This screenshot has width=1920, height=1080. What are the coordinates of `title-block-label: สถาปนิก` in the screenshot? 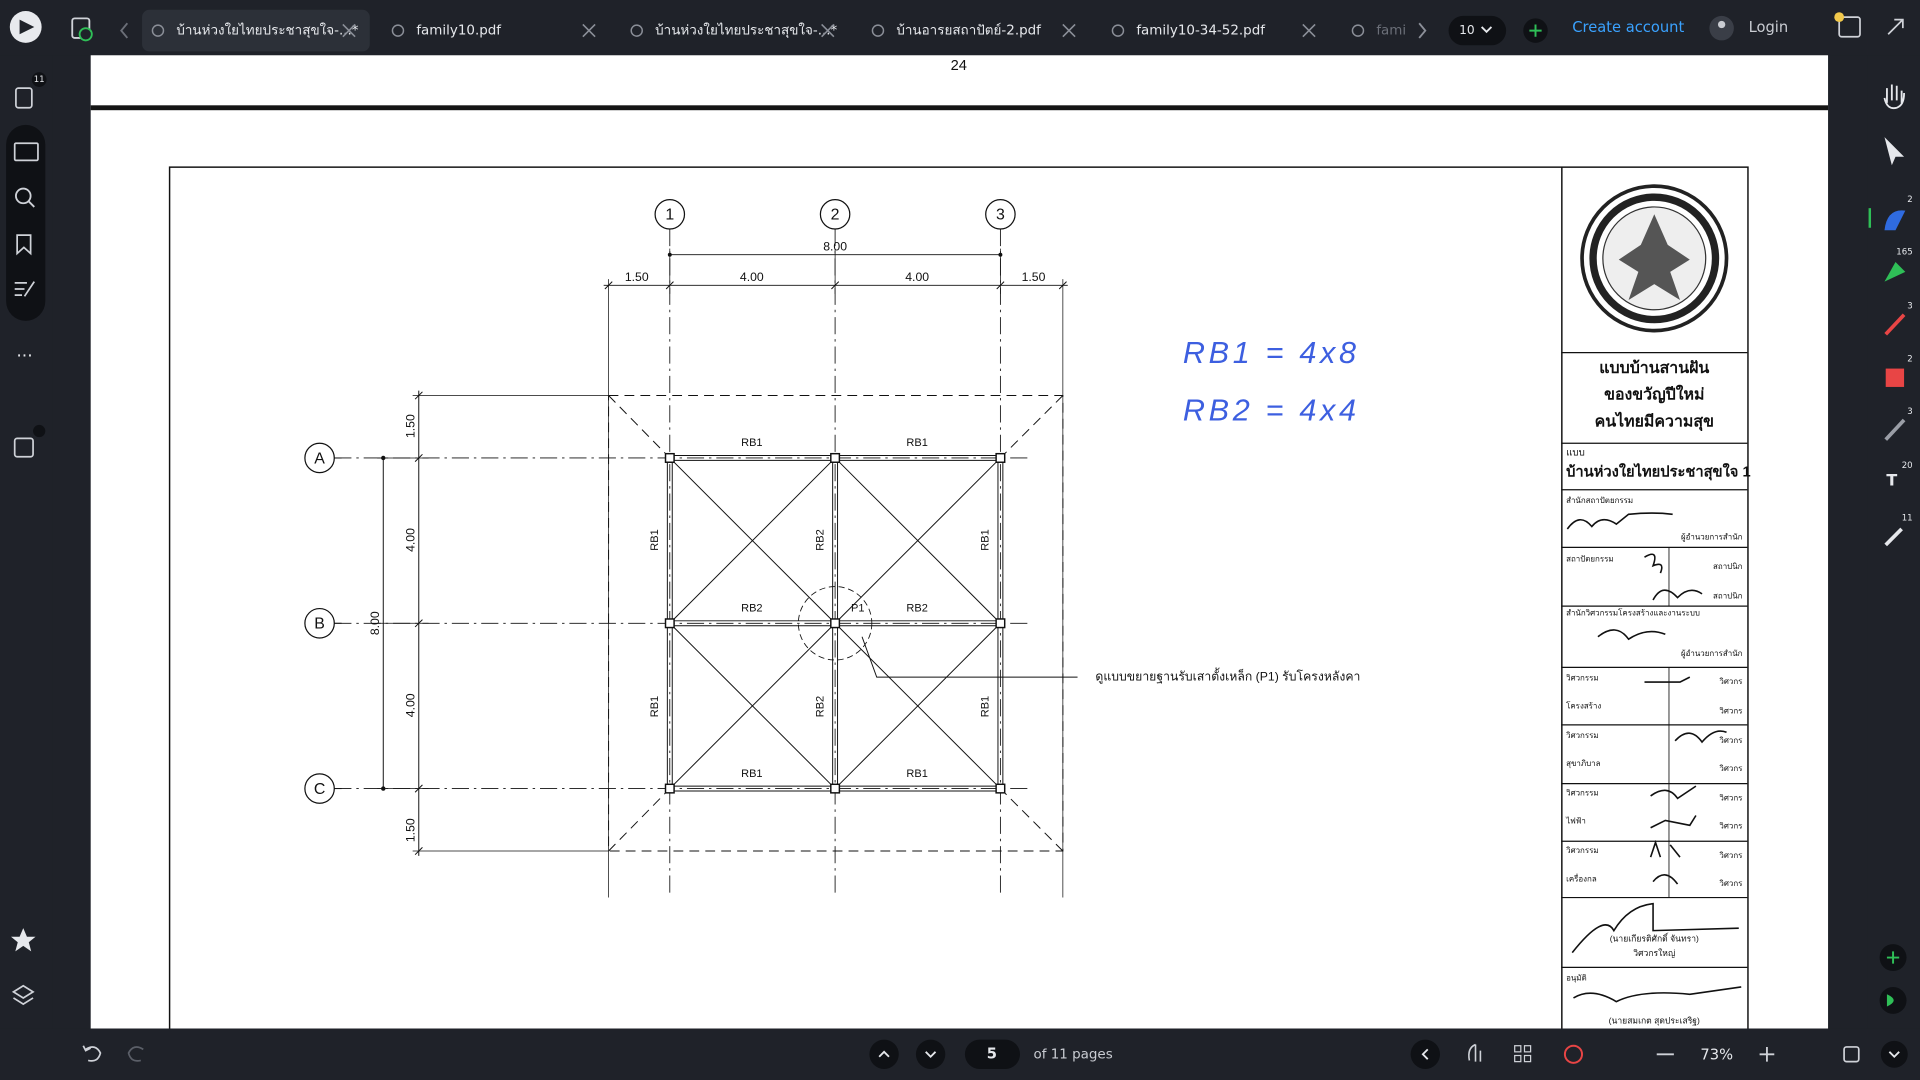 It's located at (1728, 595).